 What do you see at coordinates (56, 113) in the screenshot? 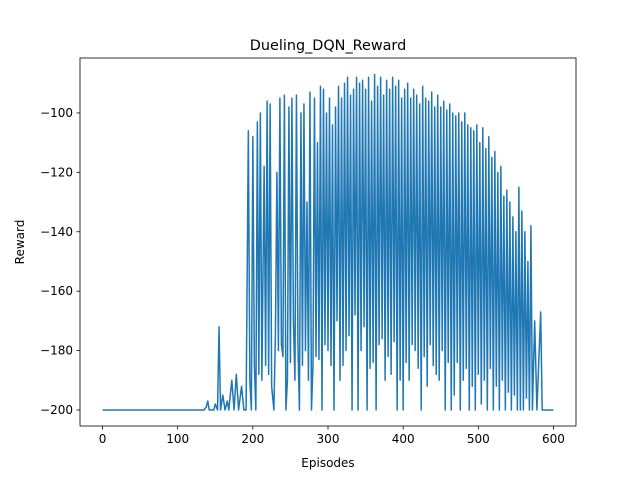
I see `y-tick-label: −100` at bounding box center [56, 113].